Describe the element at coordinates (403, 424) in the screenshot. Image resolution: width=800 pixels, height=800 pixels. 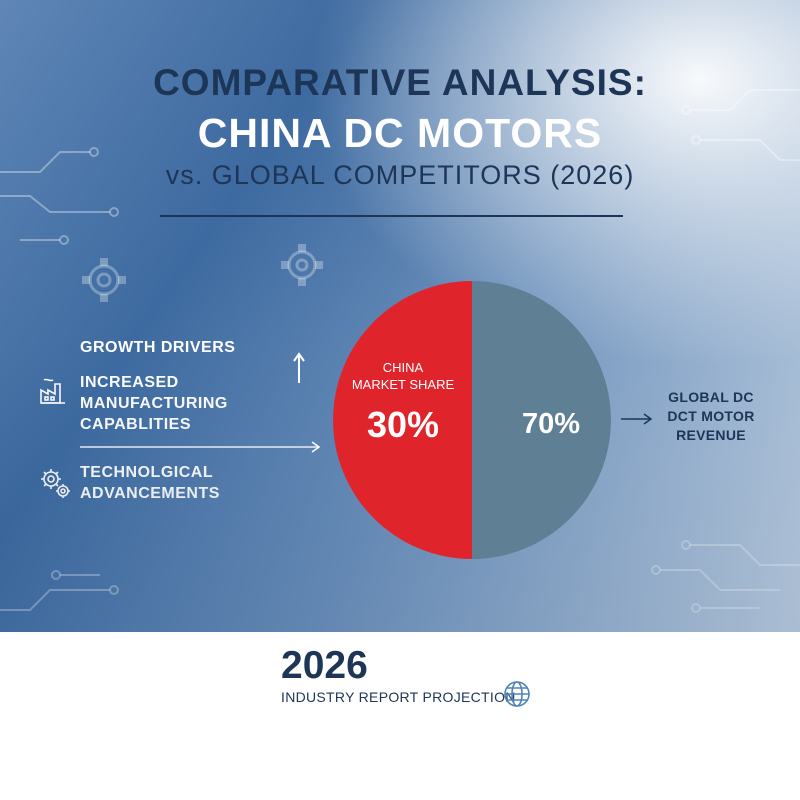
I see `china-share-value: 30%` at that location.